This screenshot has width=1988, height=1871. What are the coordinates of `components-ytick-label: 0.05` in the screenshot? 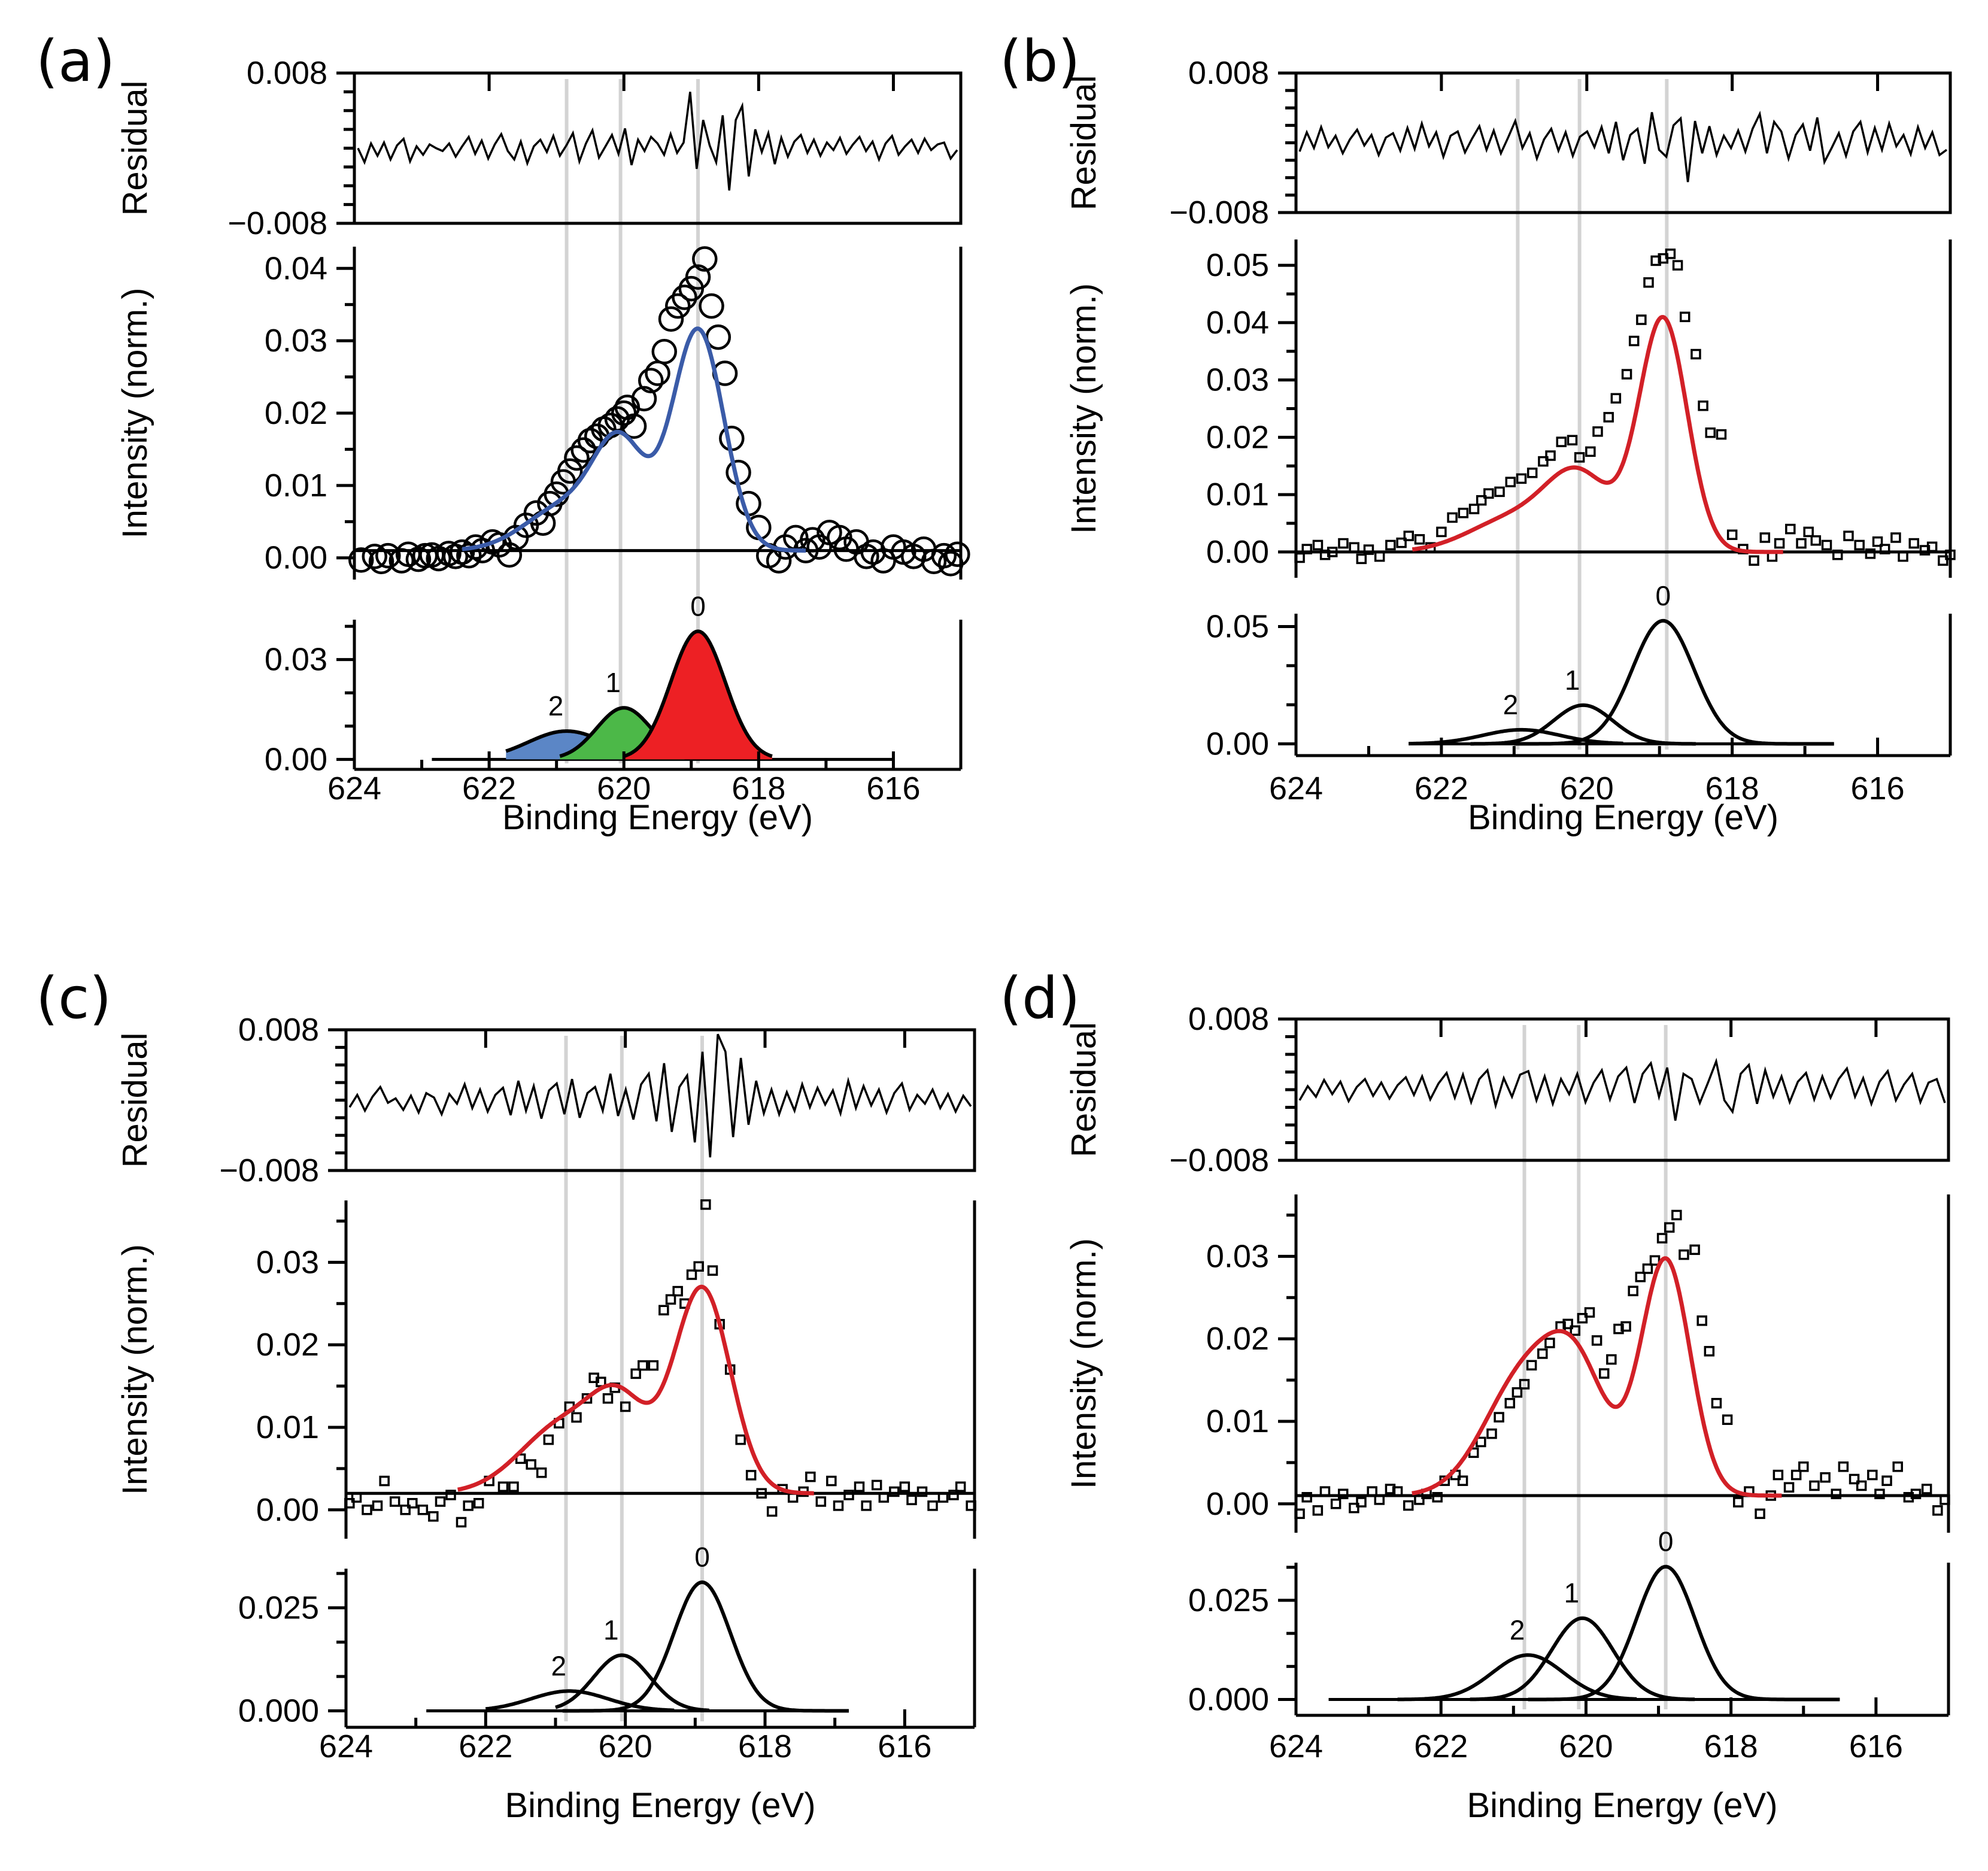 It's located at (1237, 627).